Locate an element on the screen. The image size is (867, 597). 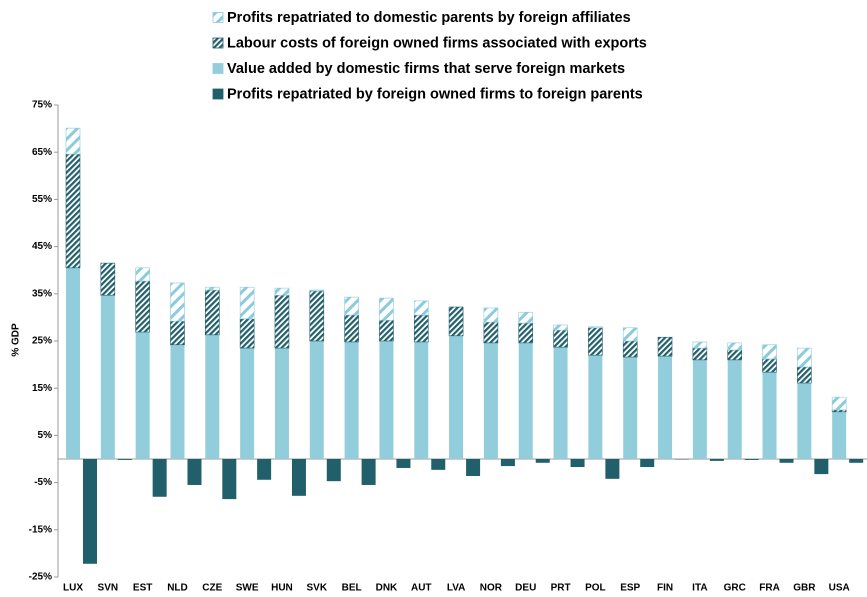
x-tick-label: AUT is located at coordinates (421, 588).